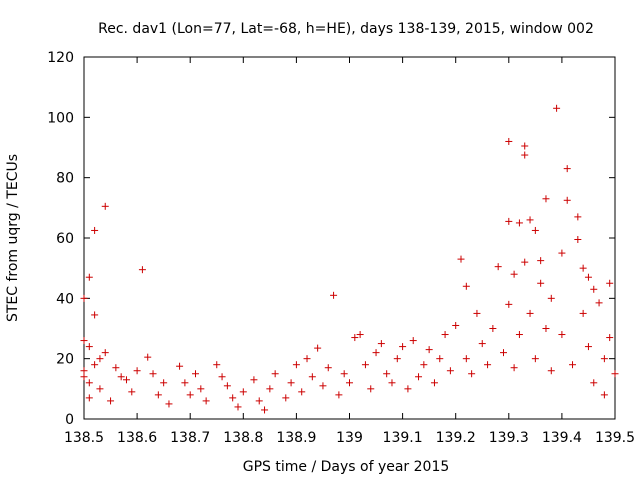 The height and width of the screenshot is (480, 640). What do you see at coordinates (403, 438) in the screenshot?
I see `x-tick-label: 139.1` at bounding box center [403, 438].